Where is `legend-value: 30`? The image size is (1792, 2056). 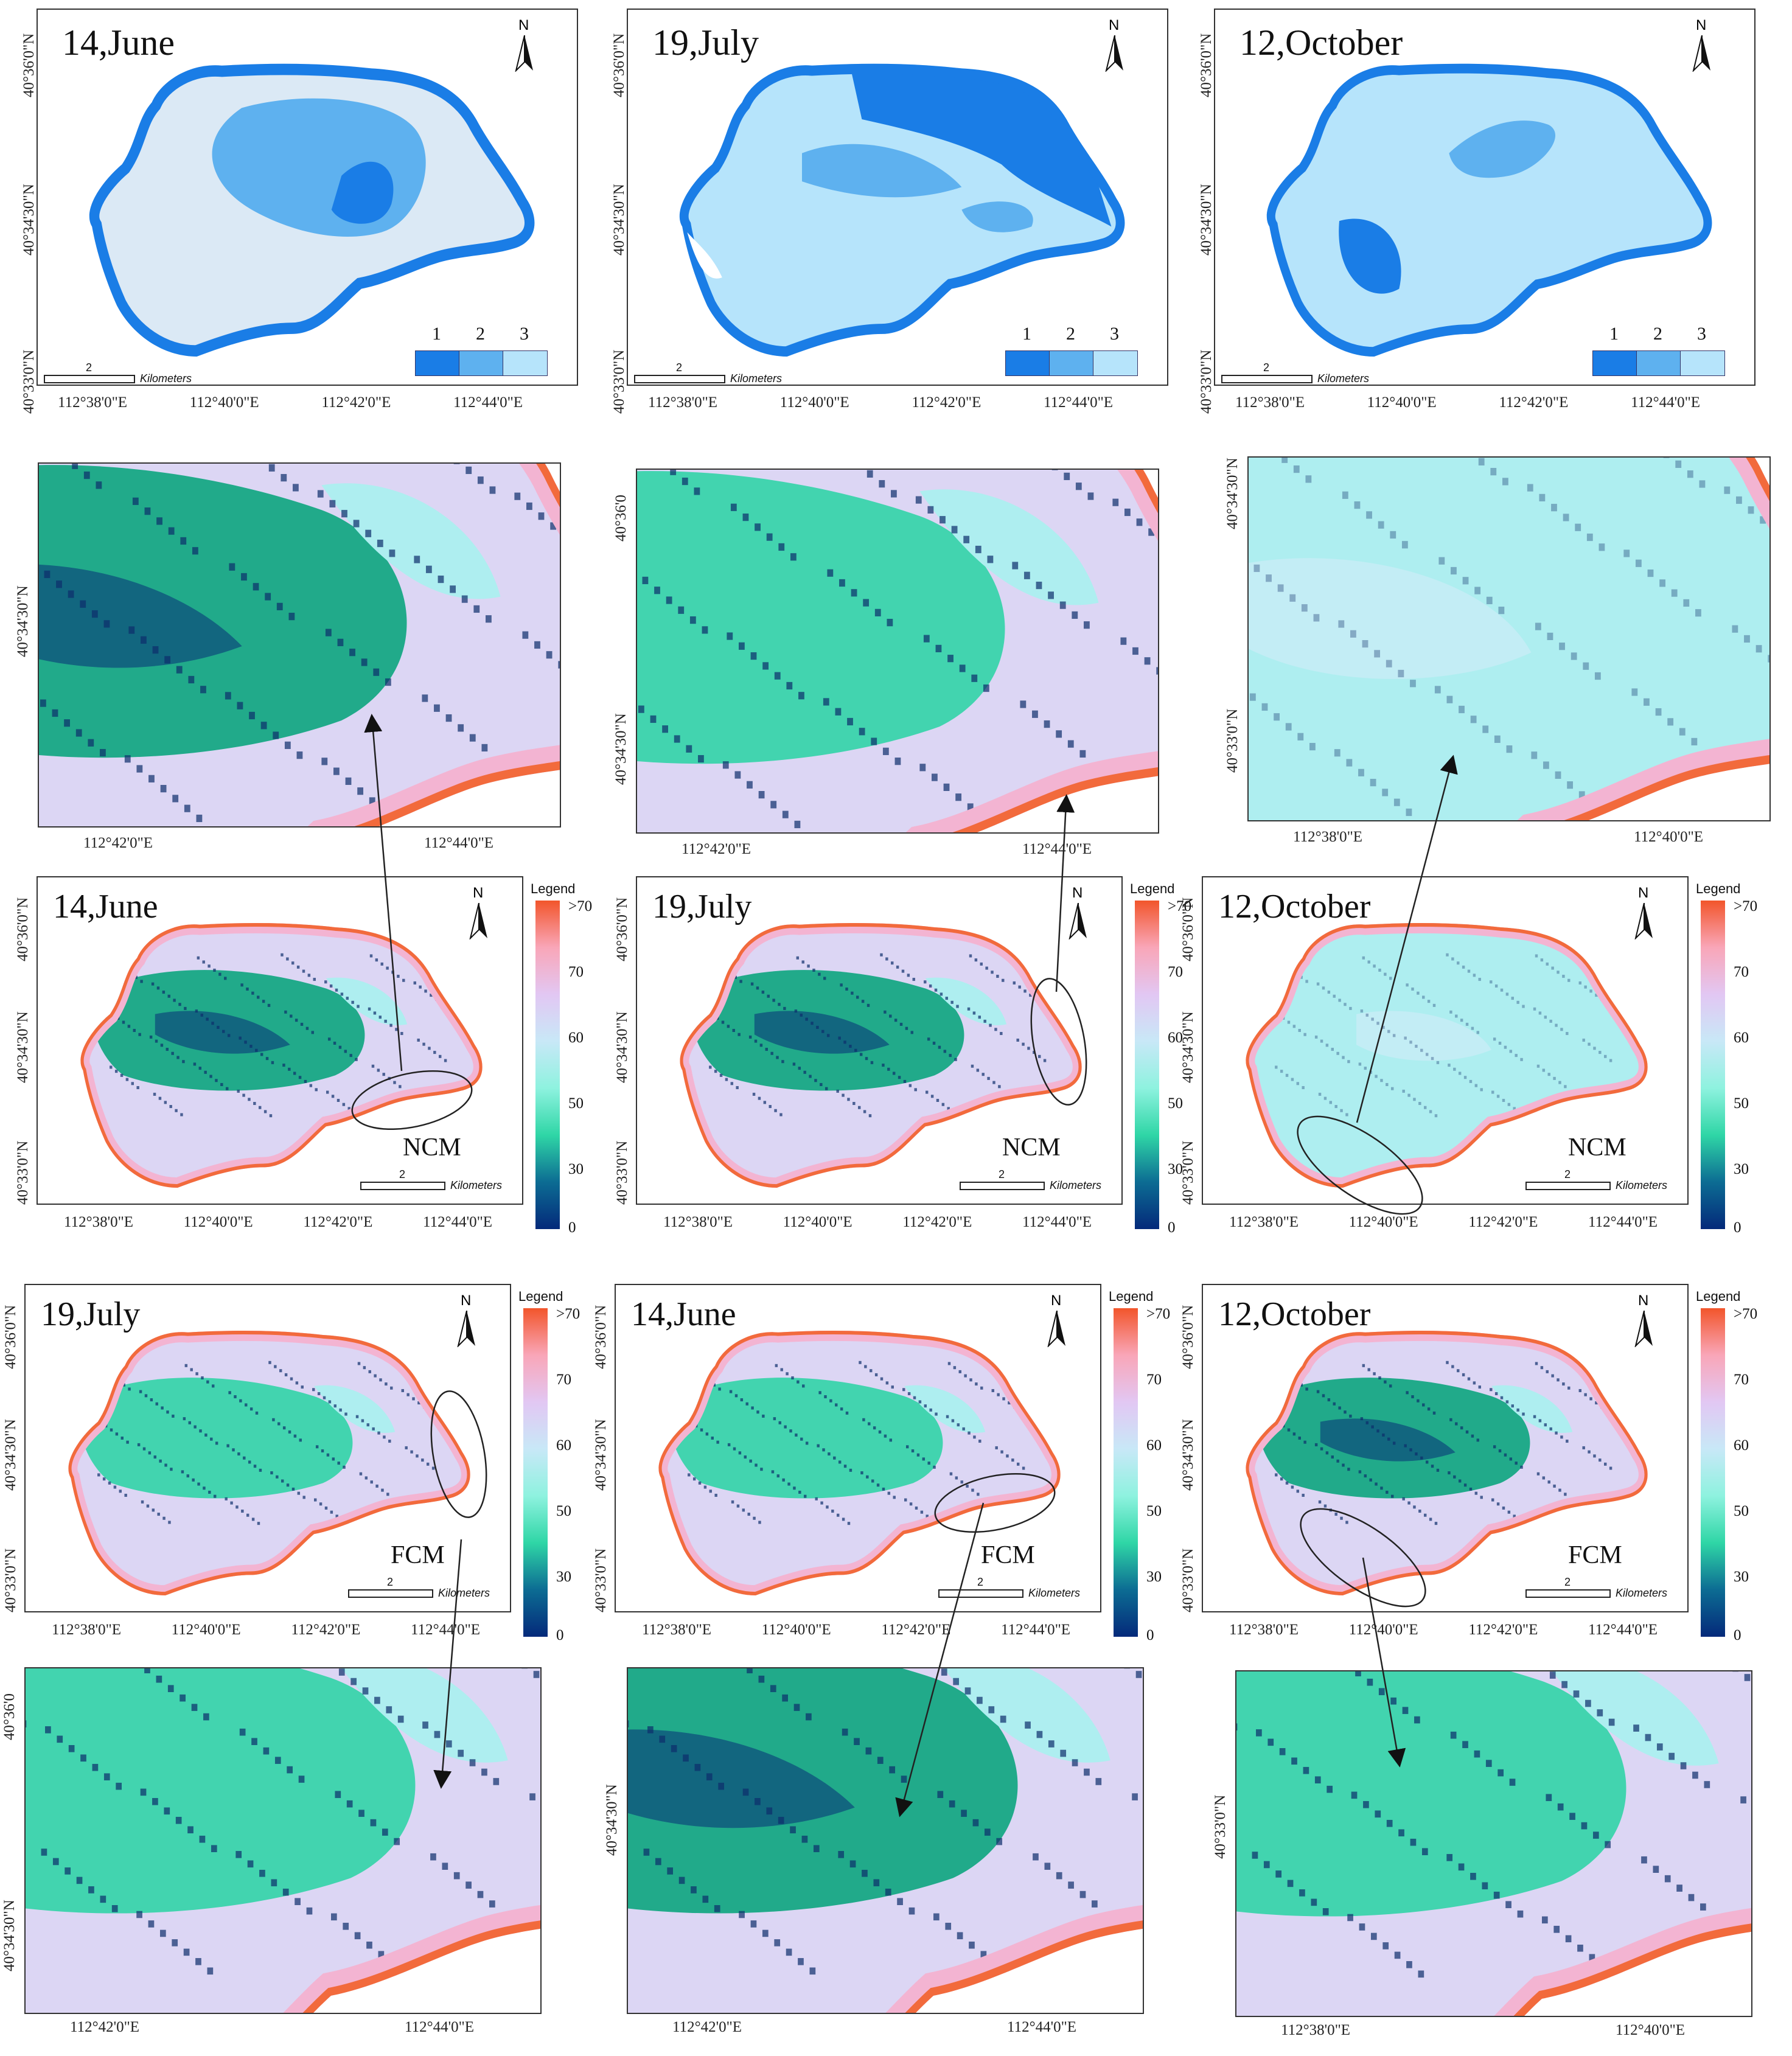 legend-value: 30 is located at coordinates (1741, 1577).